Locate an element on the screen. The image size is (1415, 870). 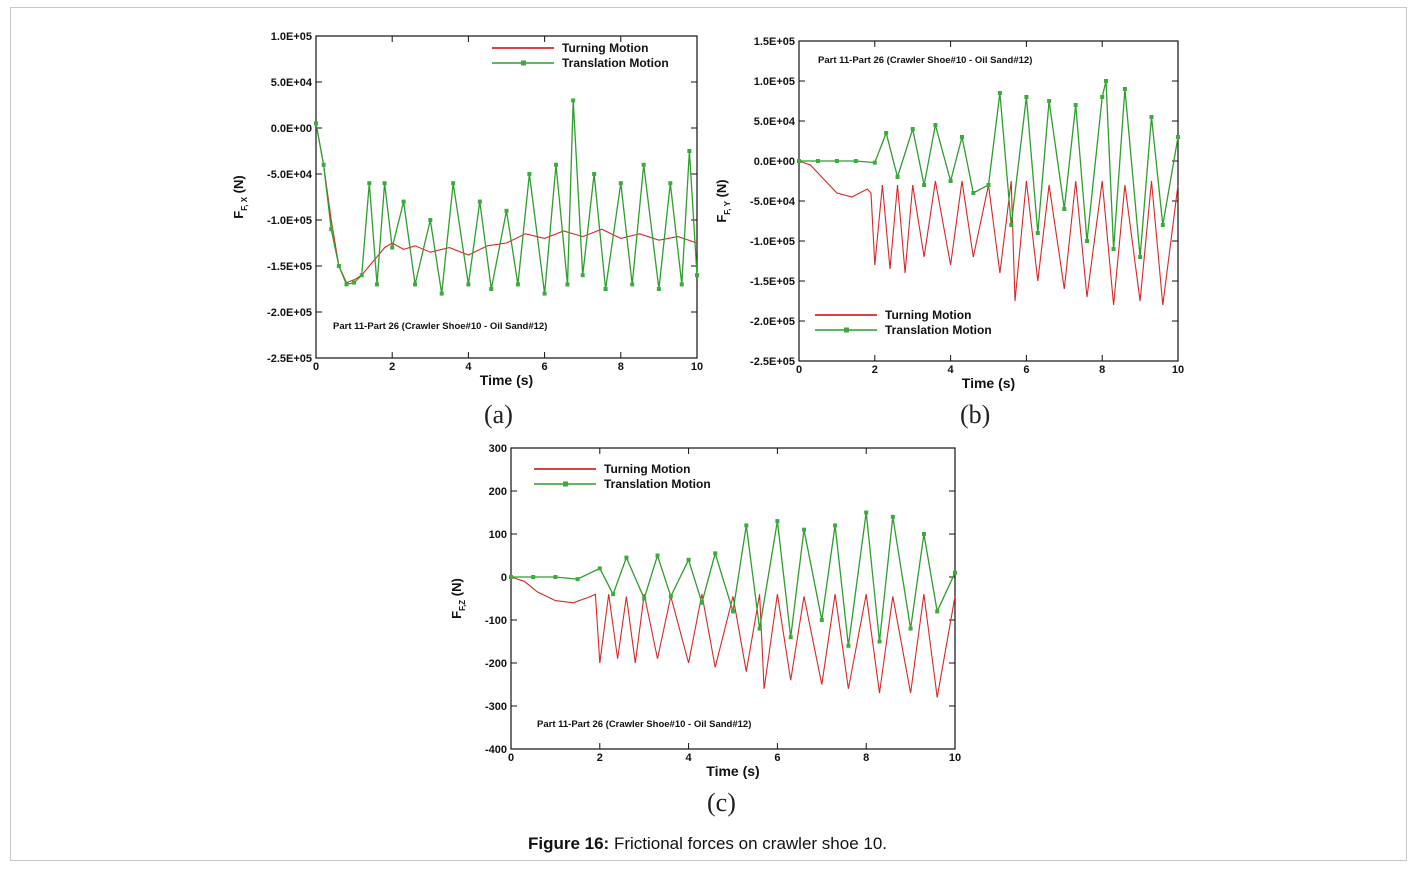
y-tick-label: 300 is located at coordinates (498, 449).